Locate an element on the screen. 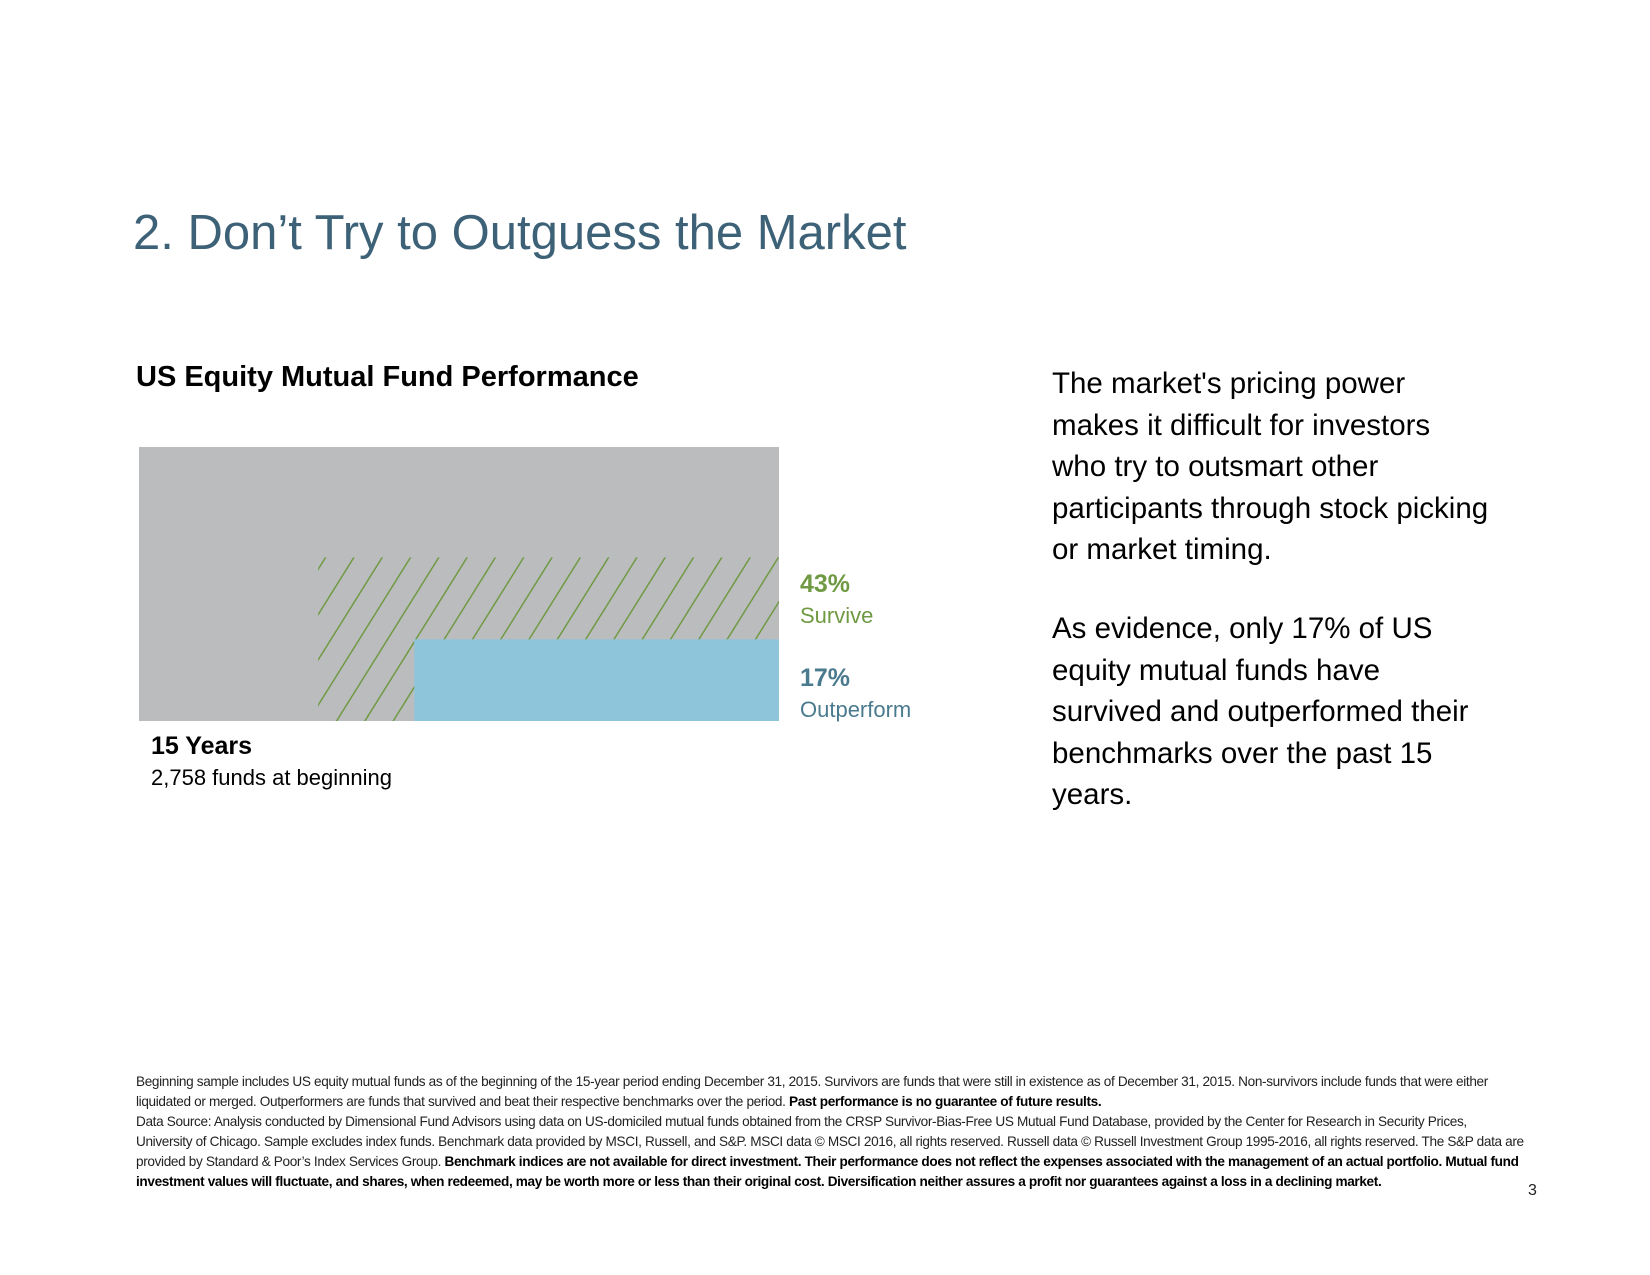 The image size is (1650, 1275). survive-caption: Survive is located at coordinates (837, 615).